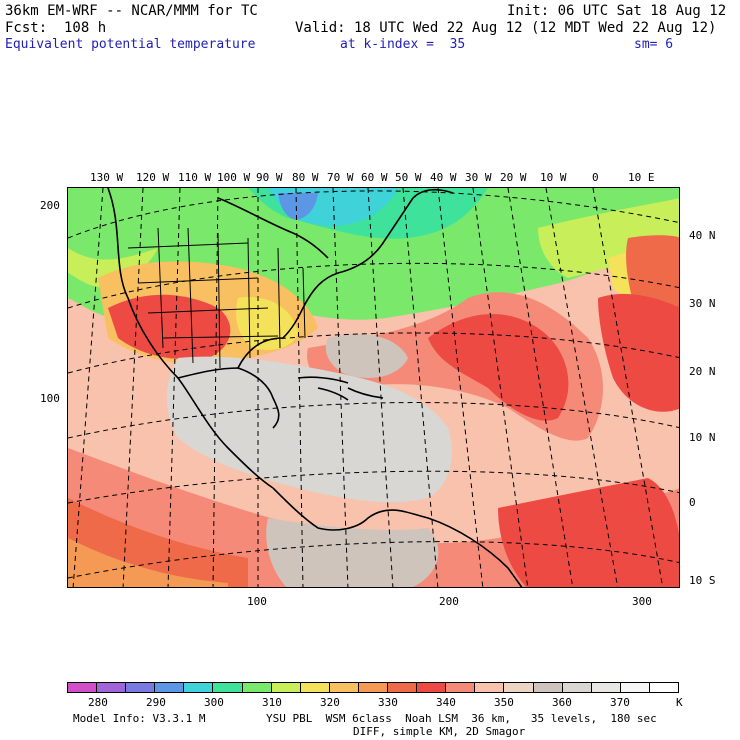 The width and height of the screenshot is (740, 740). Describe the element at coordinates (56, 28) in the screenshot. I see `forecast-hour: Fcst: 108 h` at that location.